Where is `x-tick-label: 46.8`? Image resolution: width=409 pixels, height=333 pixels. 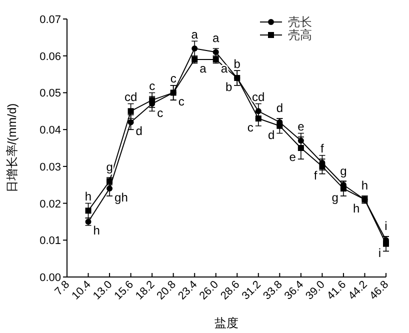
x-tick-label: 46.8 is located at coordinates (379, 290).